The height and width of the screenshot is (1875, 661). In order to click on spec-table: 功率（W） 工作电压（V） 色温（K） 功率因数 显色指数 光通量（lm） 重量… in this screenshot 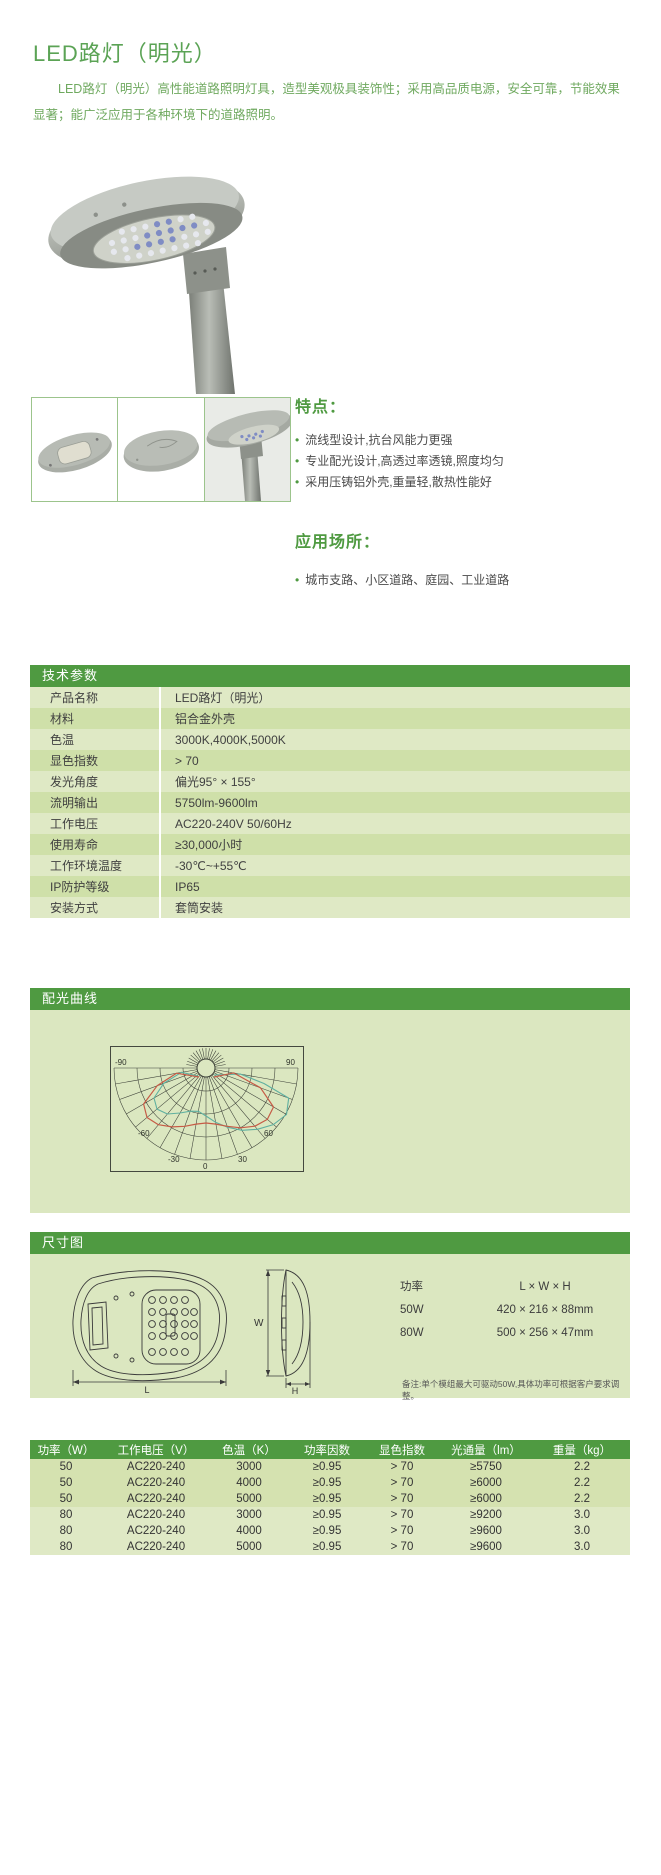, I will do `click(330, 1497)`.